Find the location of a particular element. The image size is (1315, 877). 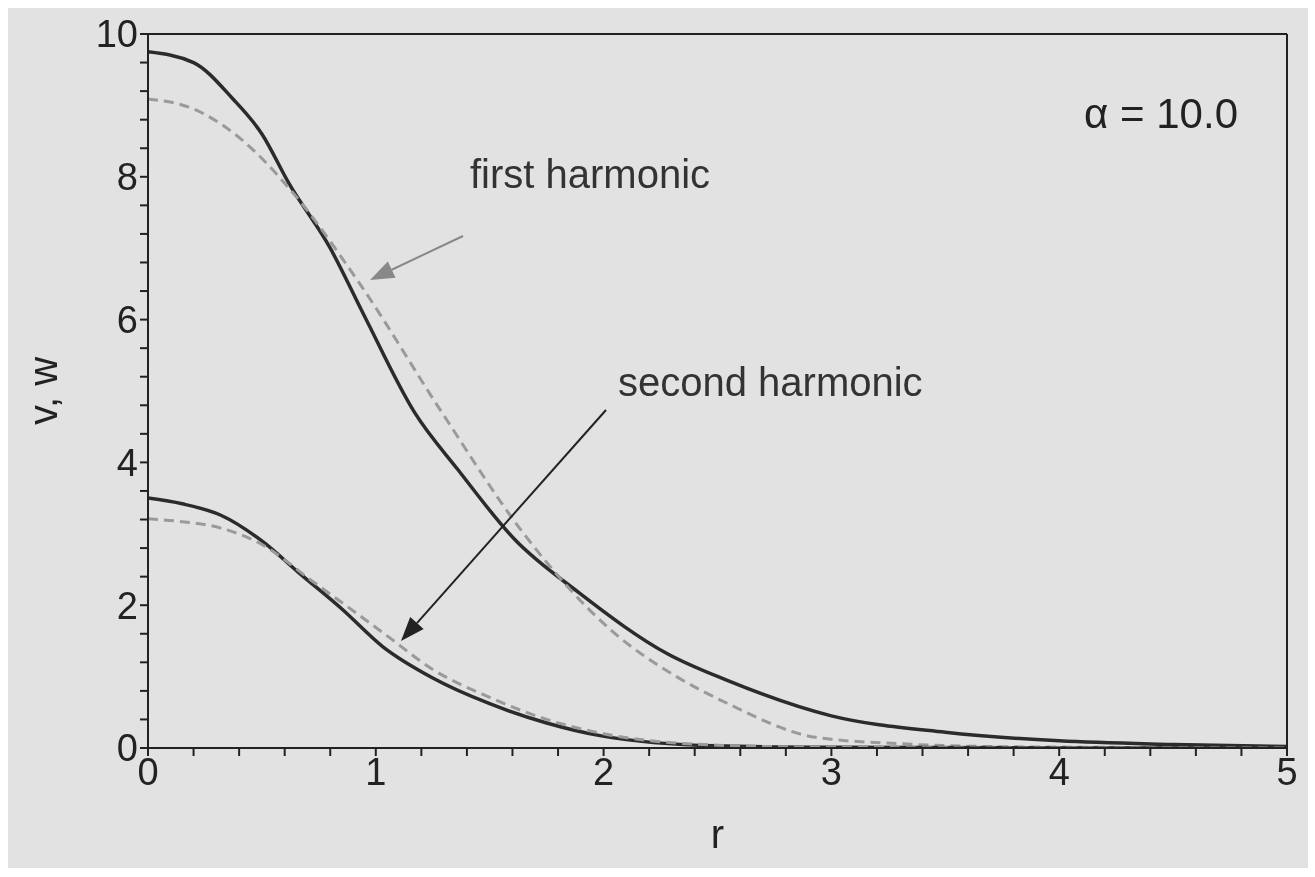

y-tick-label: 8 is located at coordinates (127, 177).